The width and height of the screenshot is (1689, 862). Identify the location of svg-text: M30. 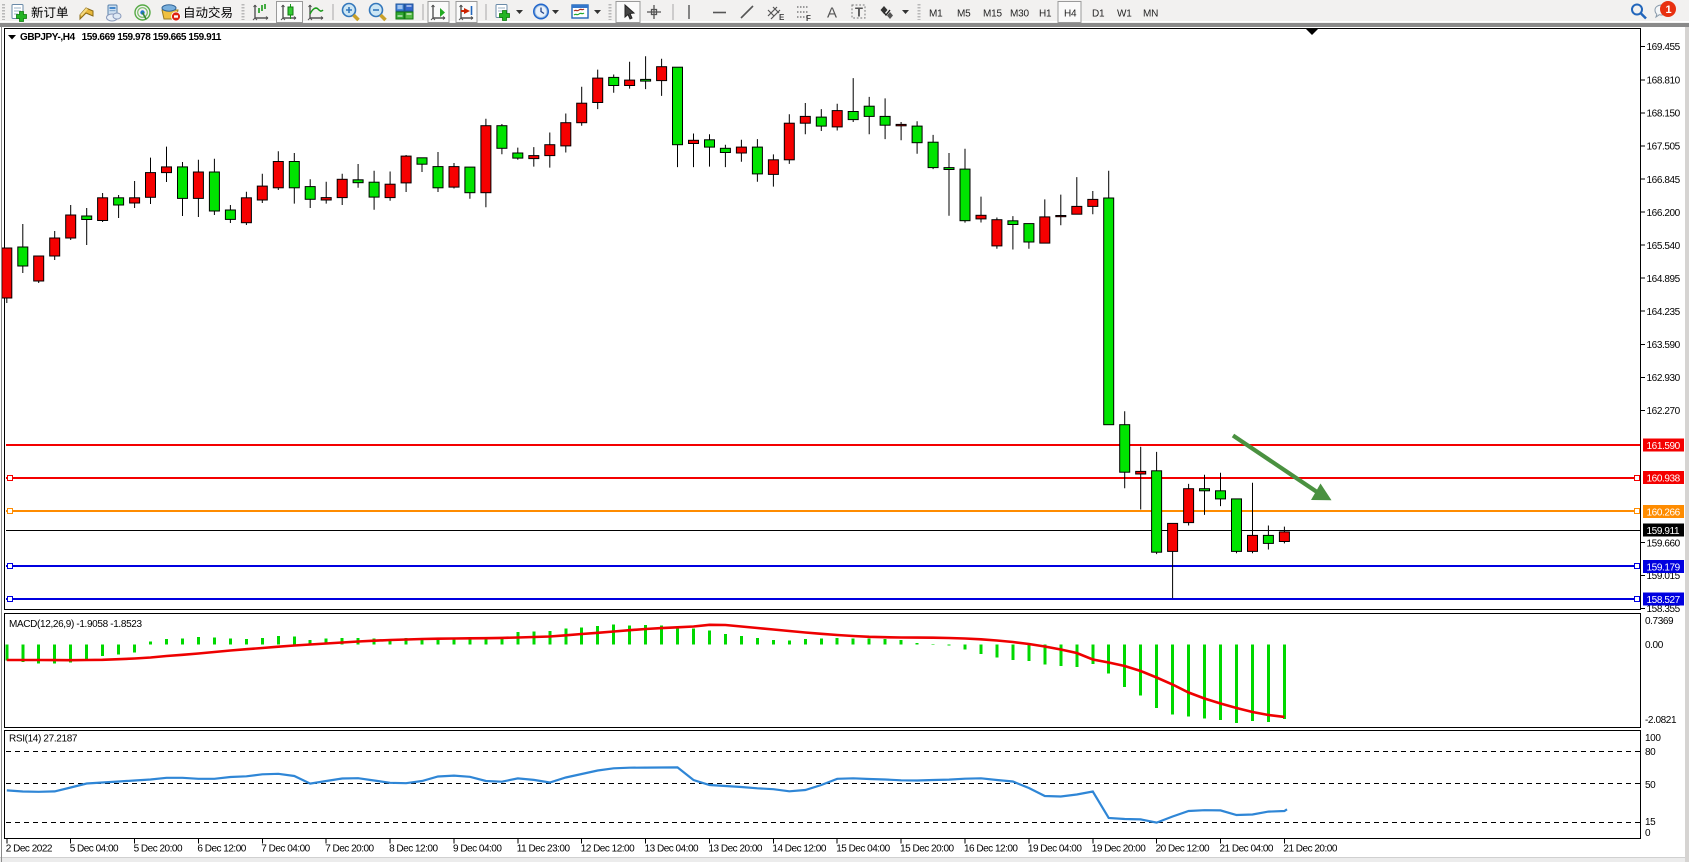
(1019, 14).